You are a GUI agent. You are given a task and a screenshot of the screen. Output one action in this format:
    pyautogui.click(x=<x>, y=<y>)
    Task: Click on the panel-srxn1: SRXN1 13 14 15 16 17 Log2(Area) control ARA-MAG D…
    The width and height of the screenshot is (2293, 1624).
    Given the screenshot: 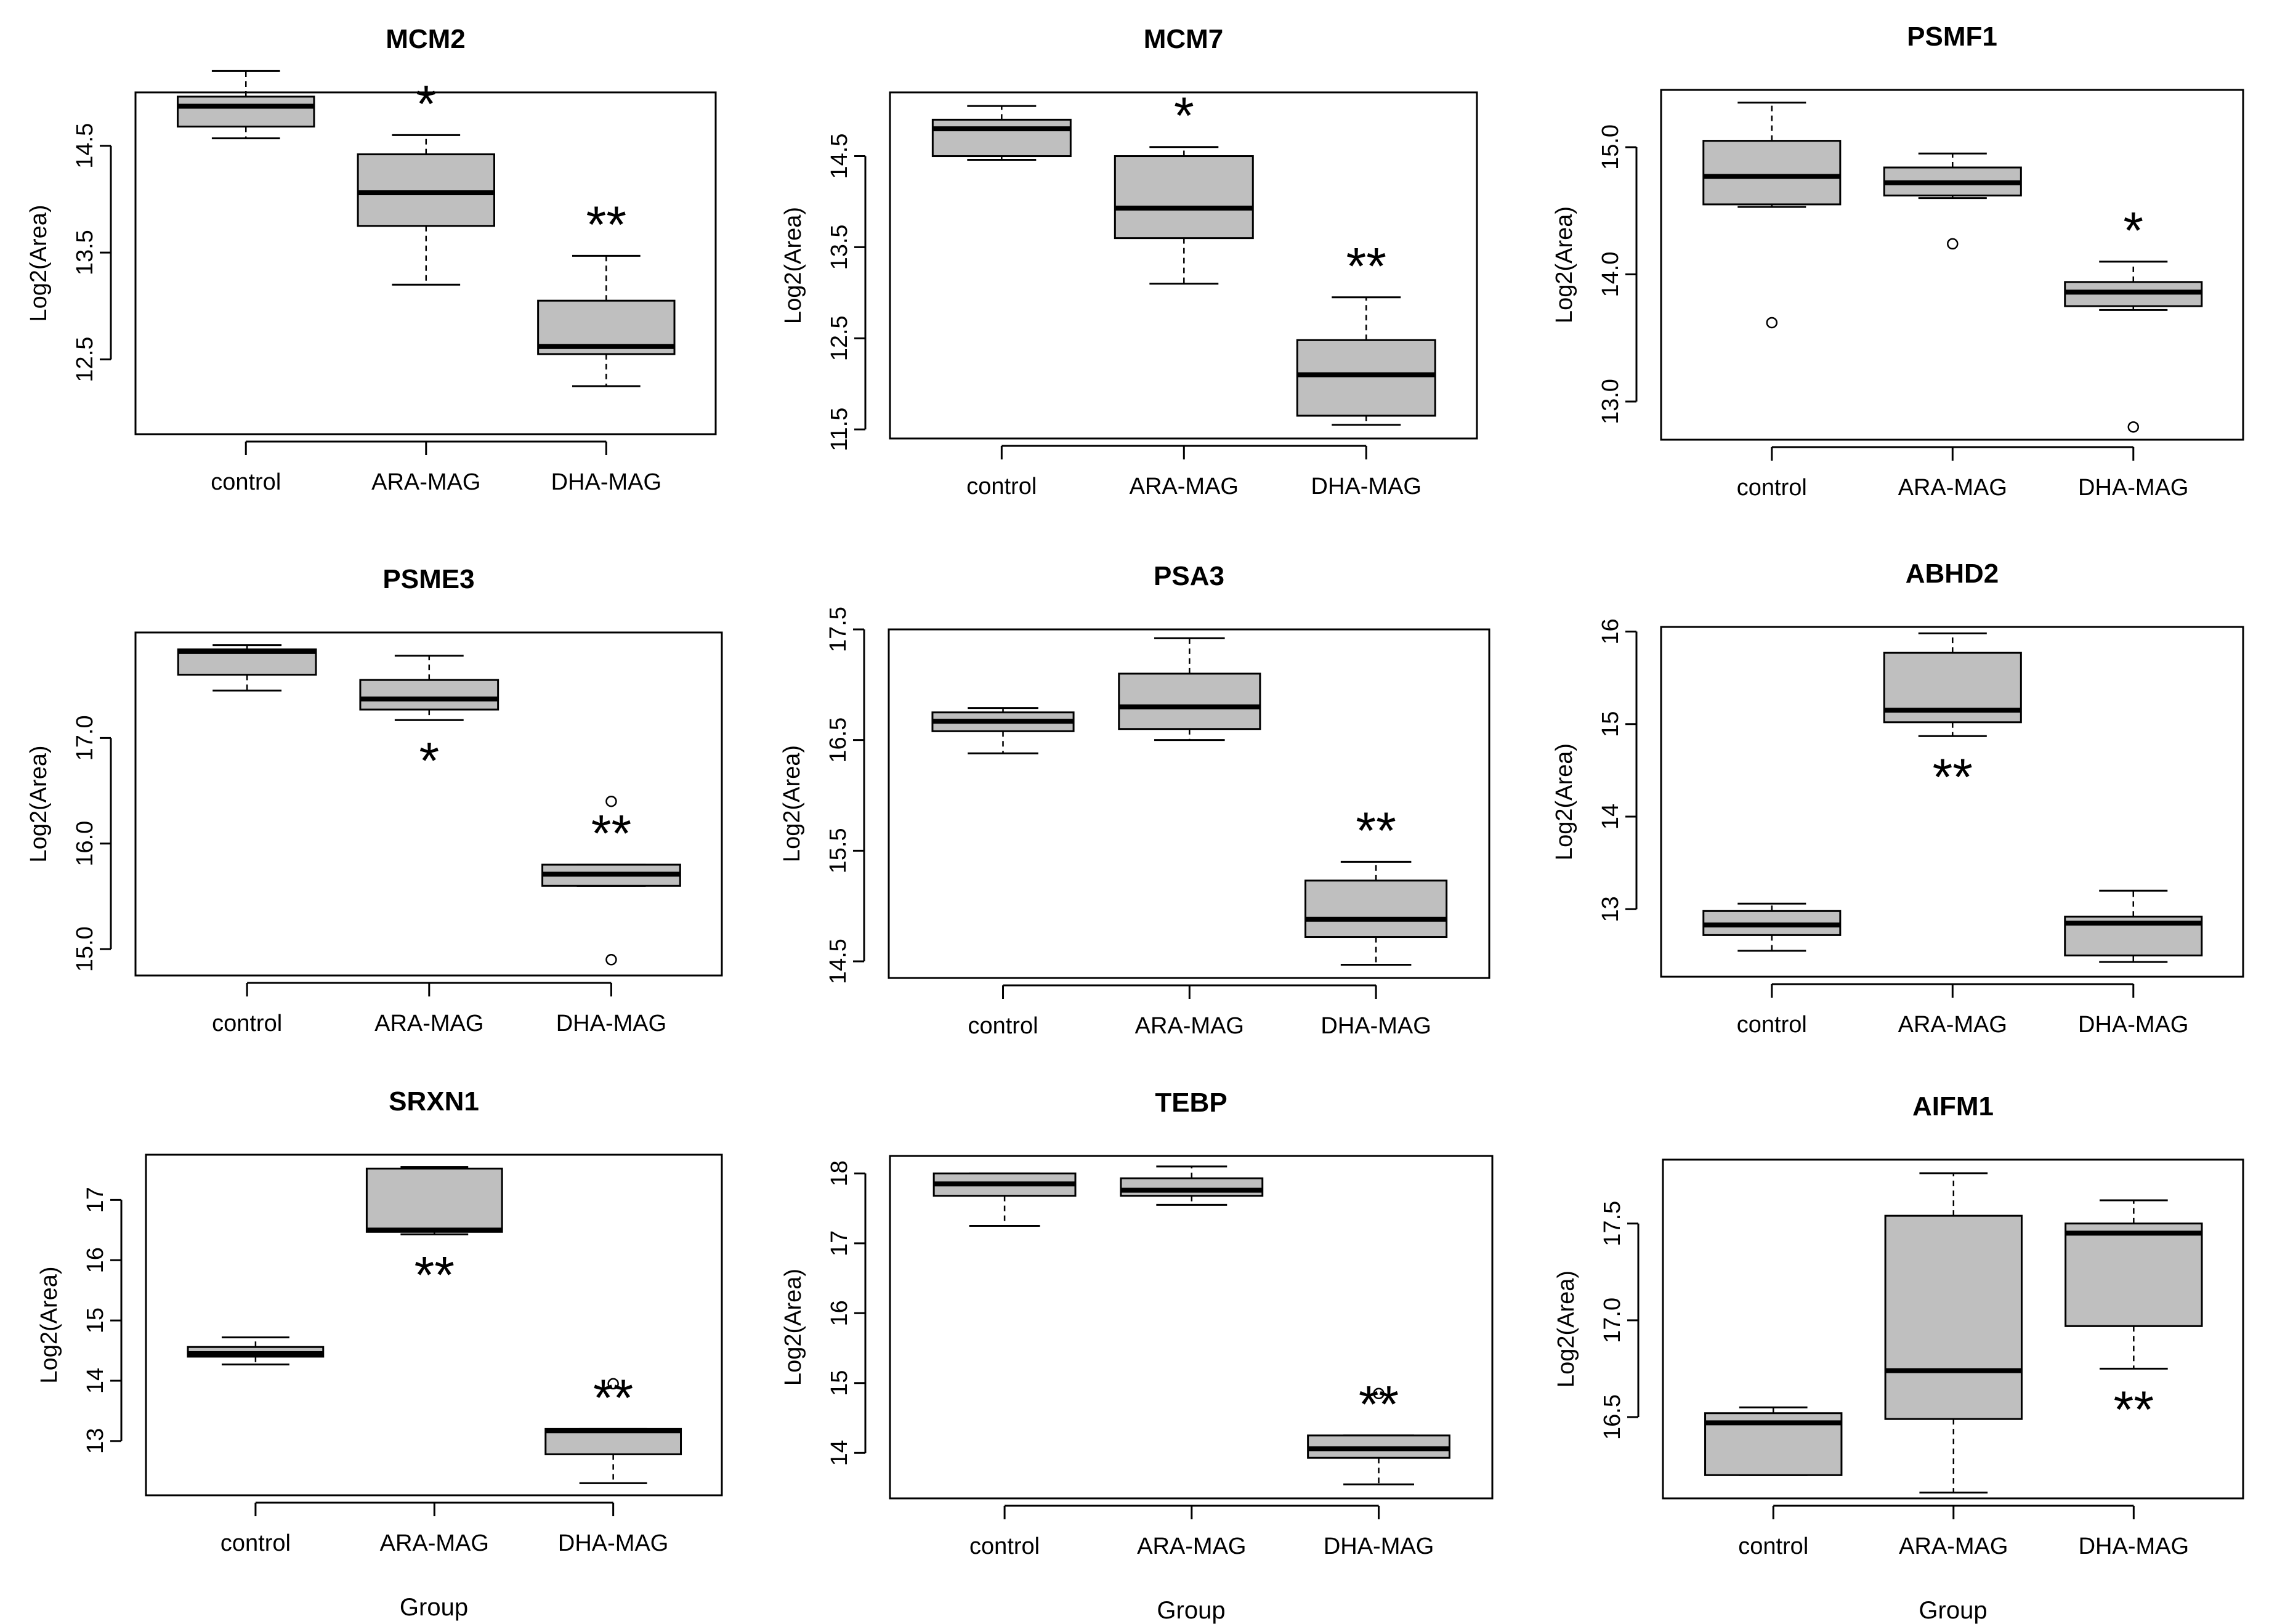 What is the action you would take?
    pyautogui.click(x=379, y=1353)
    